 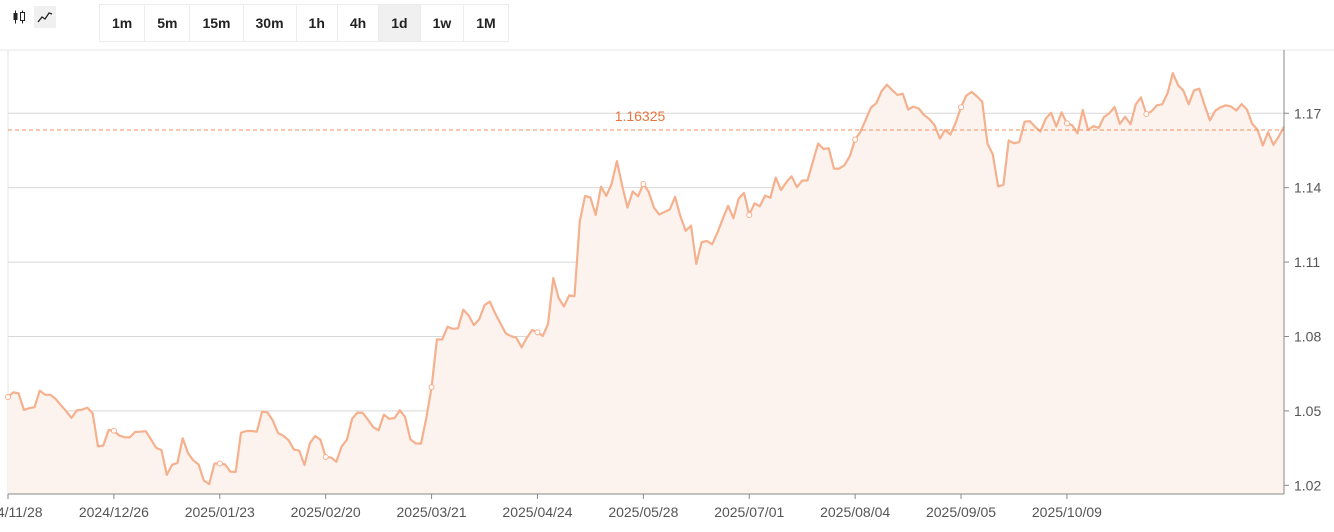 What do you see at coordinates (326, 512) in the screenshot?
I see `x-tick-label: 2025/02/20` at bounding box center [326, 512].